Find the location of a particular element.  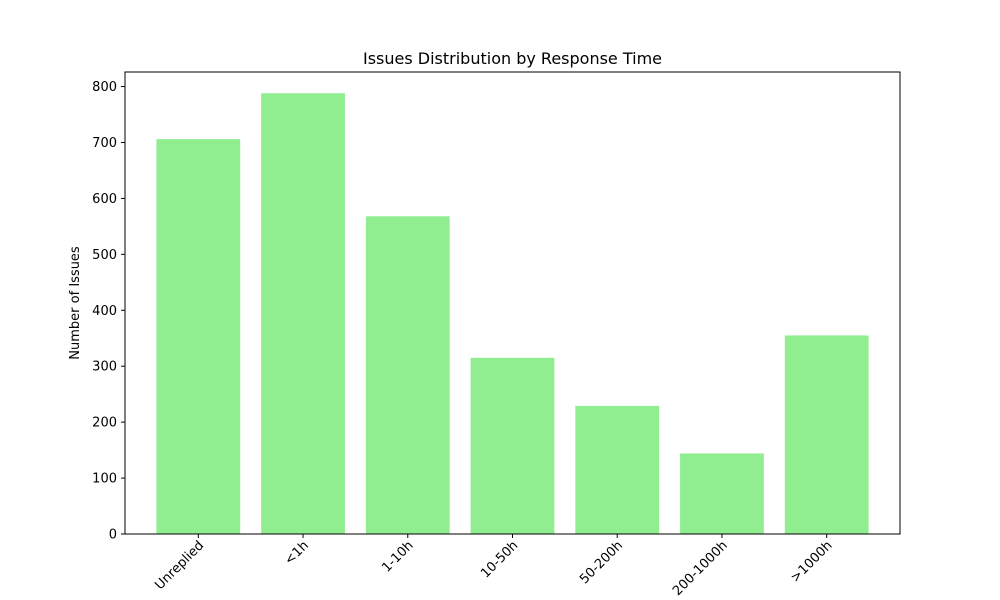

y-tick-label-4: 400 is located at coordinates (104, 311).